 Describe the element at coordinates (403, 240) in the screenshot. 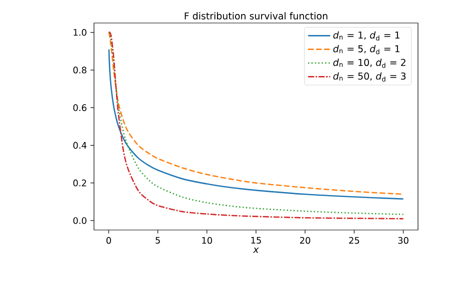

I see `x-tick-label: 30` at that location.